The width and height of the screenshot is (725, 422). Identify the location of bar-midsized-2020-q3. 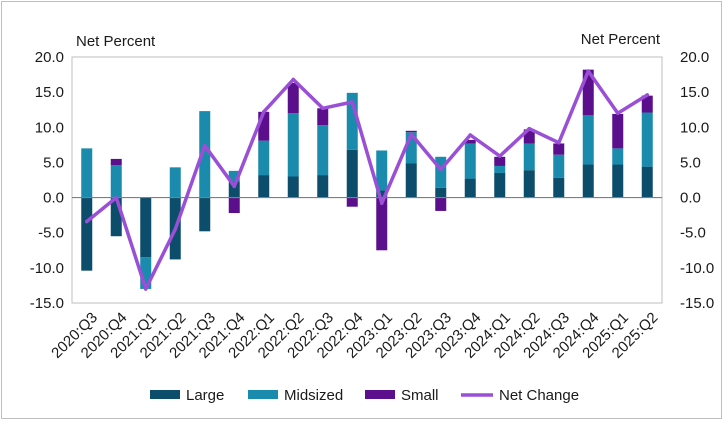
(87, 173).